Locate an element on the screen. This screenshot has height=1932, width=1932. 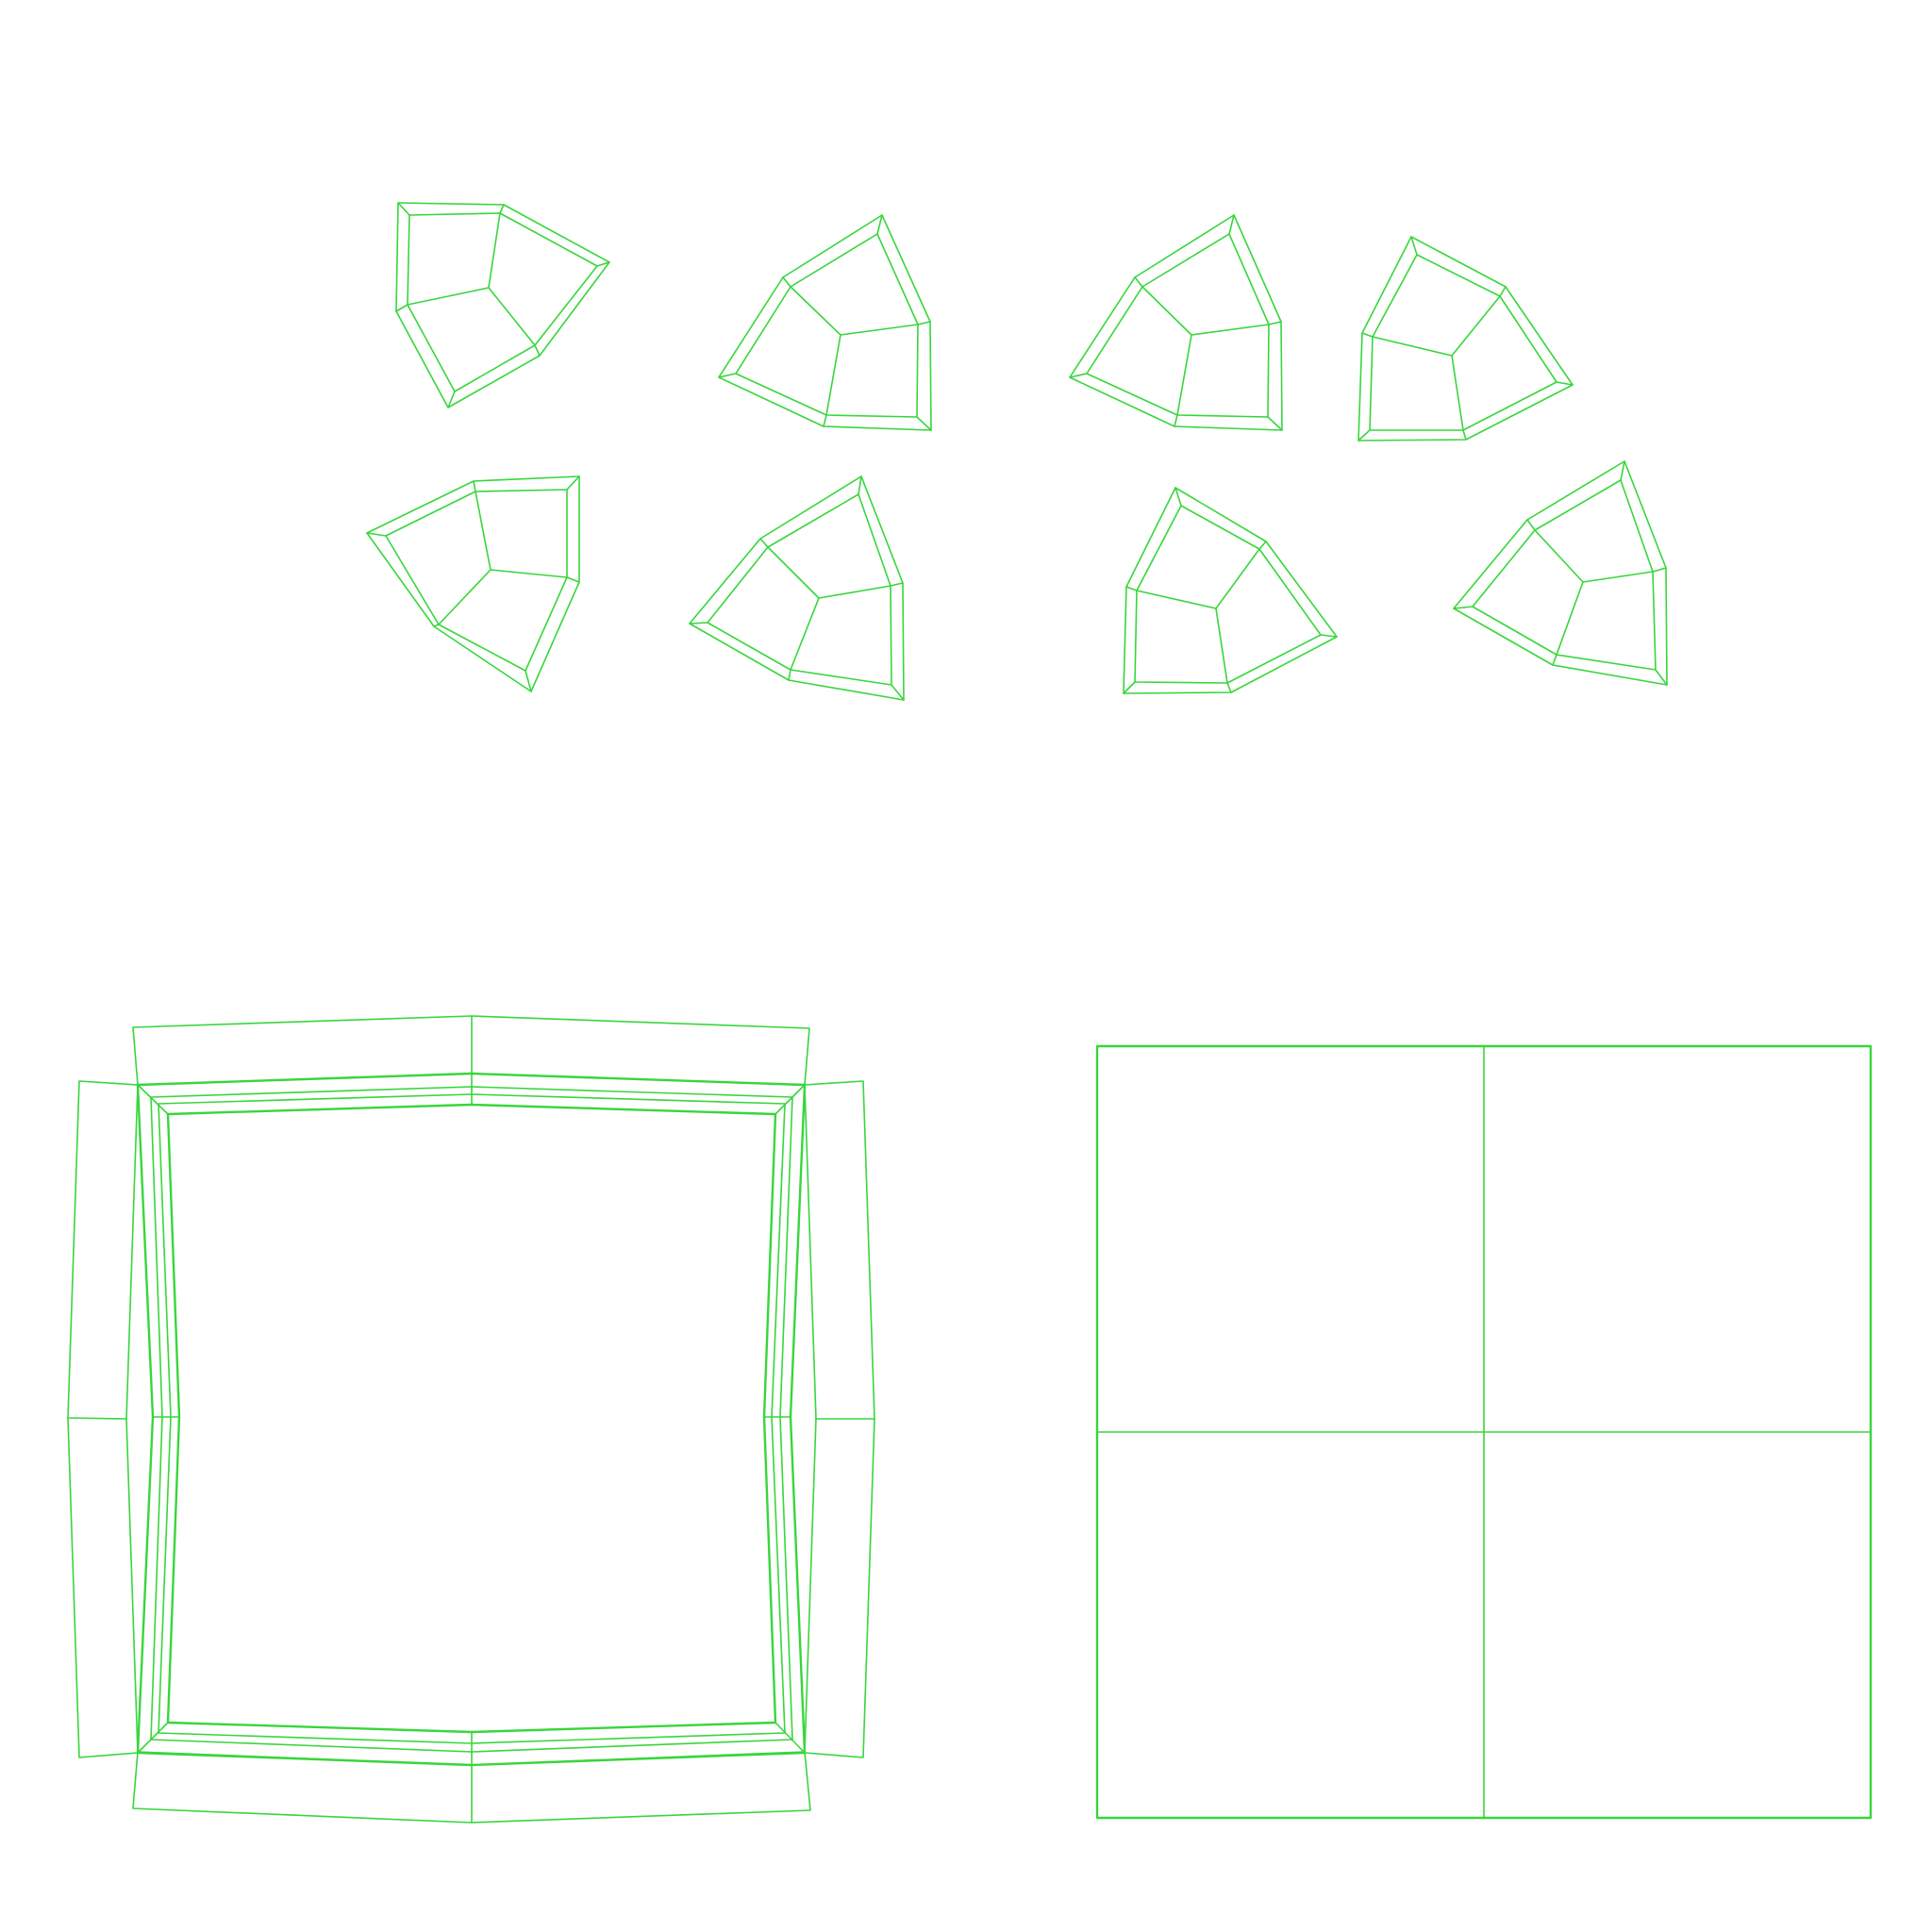
frame-ring-outer is located at coordinates (472, 1420).